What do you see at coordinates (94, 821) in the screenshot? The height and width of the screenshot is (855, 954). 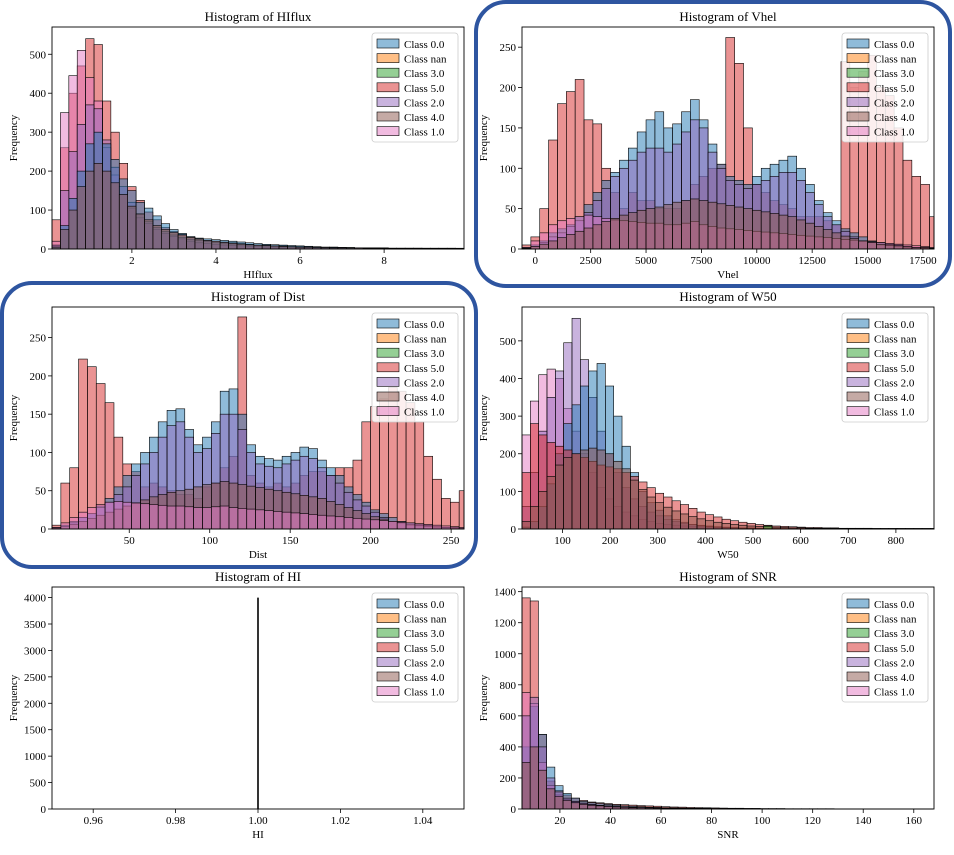 I see `x-tick-label: 0.96` at bounding box center [94, 821].